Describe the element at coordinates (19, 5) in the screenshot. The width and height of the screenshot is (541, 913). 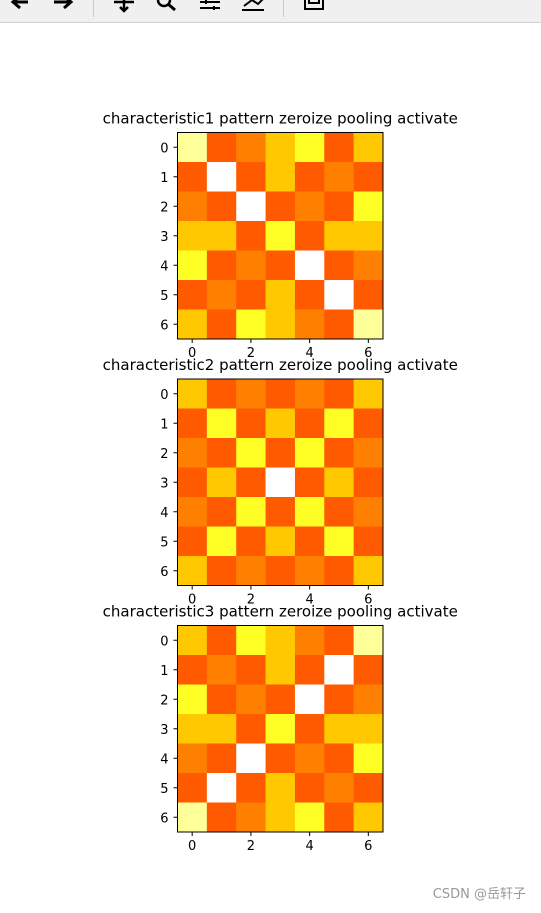
I see `back-button` at that location.